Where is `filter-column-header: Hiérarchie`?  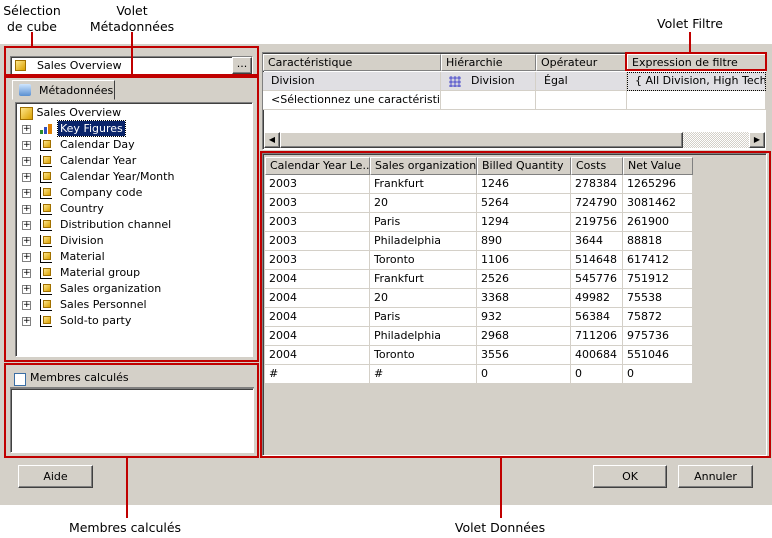 filter-column-header: Hiérarchie is located at coordinates (488, 62).